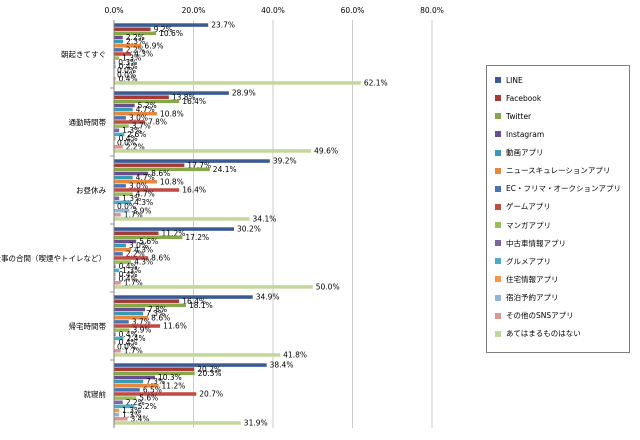 The height and width of the screenshot is (440, 640). What do you see at coordinates (295, 355) in the screenshot?
I see `data-label: 41.8%` at bounding box center [295, 355].